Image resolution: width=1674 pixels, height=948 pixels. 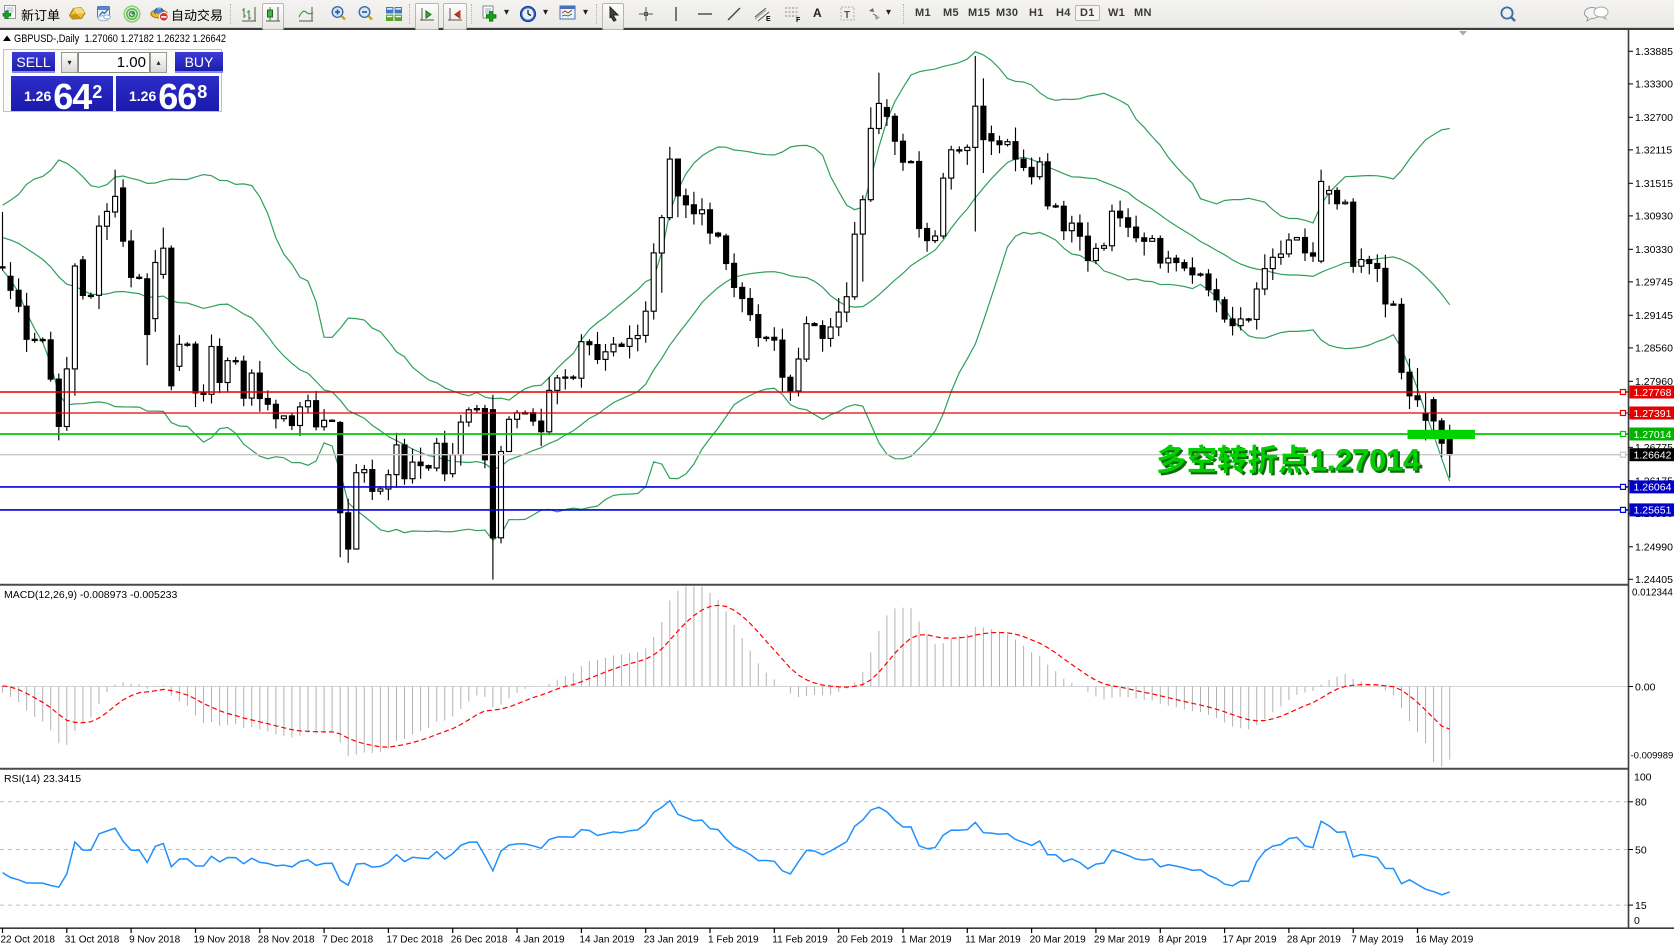 What do you see at coordinates (348, 940) in the screenshot?
I see `svg-text: 7 Dec 2018` at bounding box center [348, 940].